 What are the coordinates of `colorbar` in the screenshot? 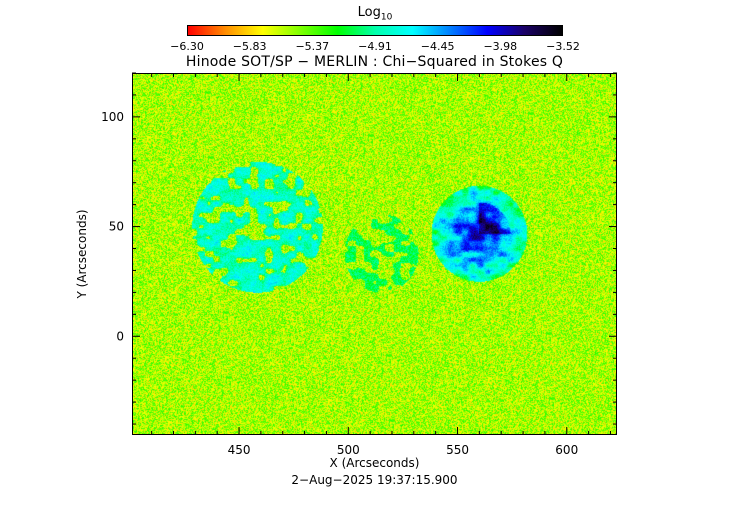 It's located at (375, 30).